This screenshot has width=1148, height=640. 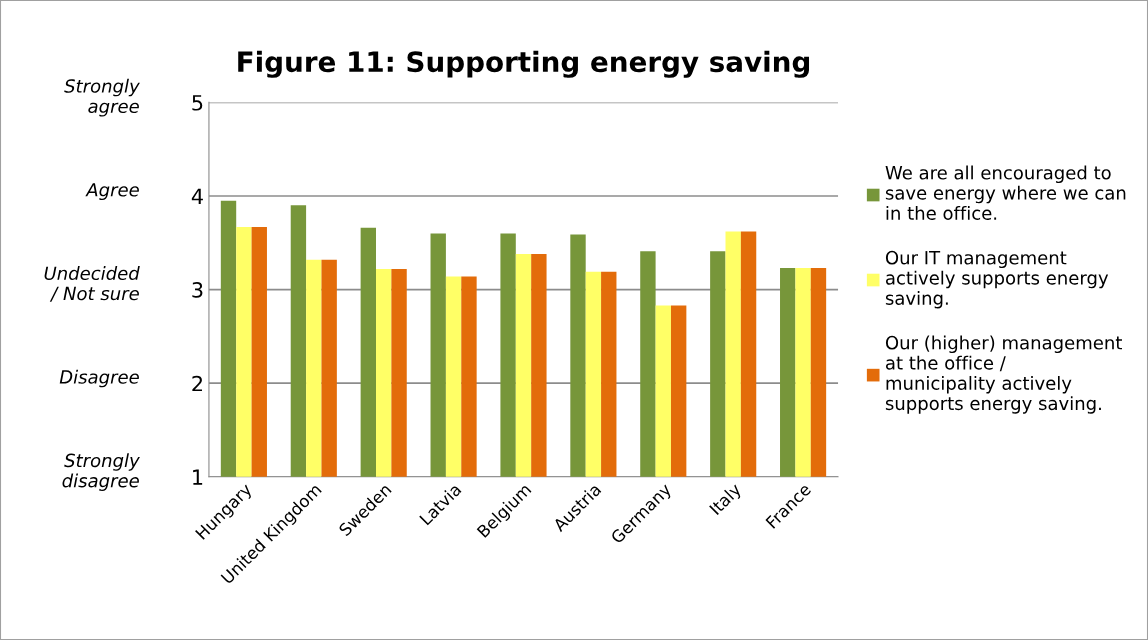 I want to click on legend-label: Our IT management actively supports energy saving., so click(x=997, y=279).